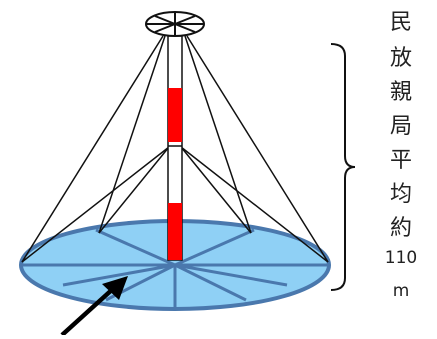 The width and height of the screenshot is (437, 339). What do you see at coordinates (94, 306) in the screenshot?
I see `arrow-icon` at bounding box center [94, 306].